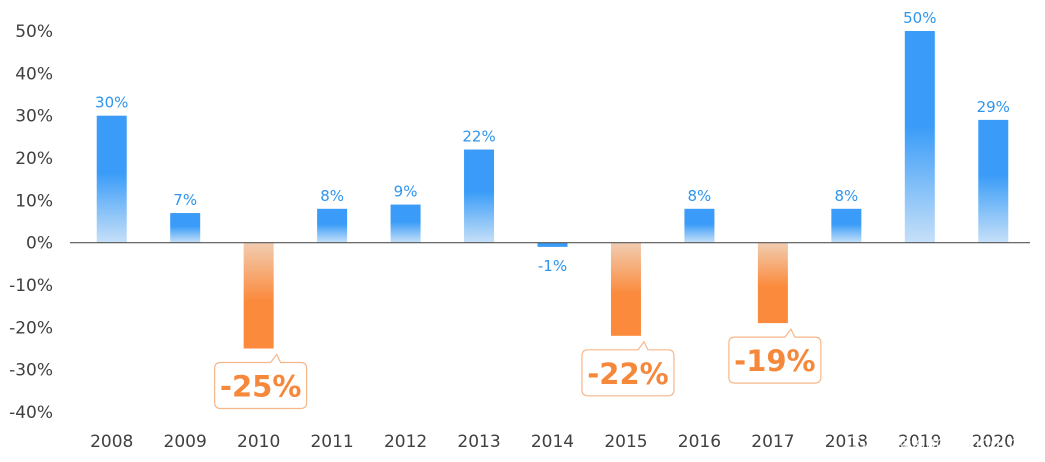 Image resolution: width=1045 pixels, height=462 pixels. I want to click on y-tick-label: 10%, so click(34, 201).